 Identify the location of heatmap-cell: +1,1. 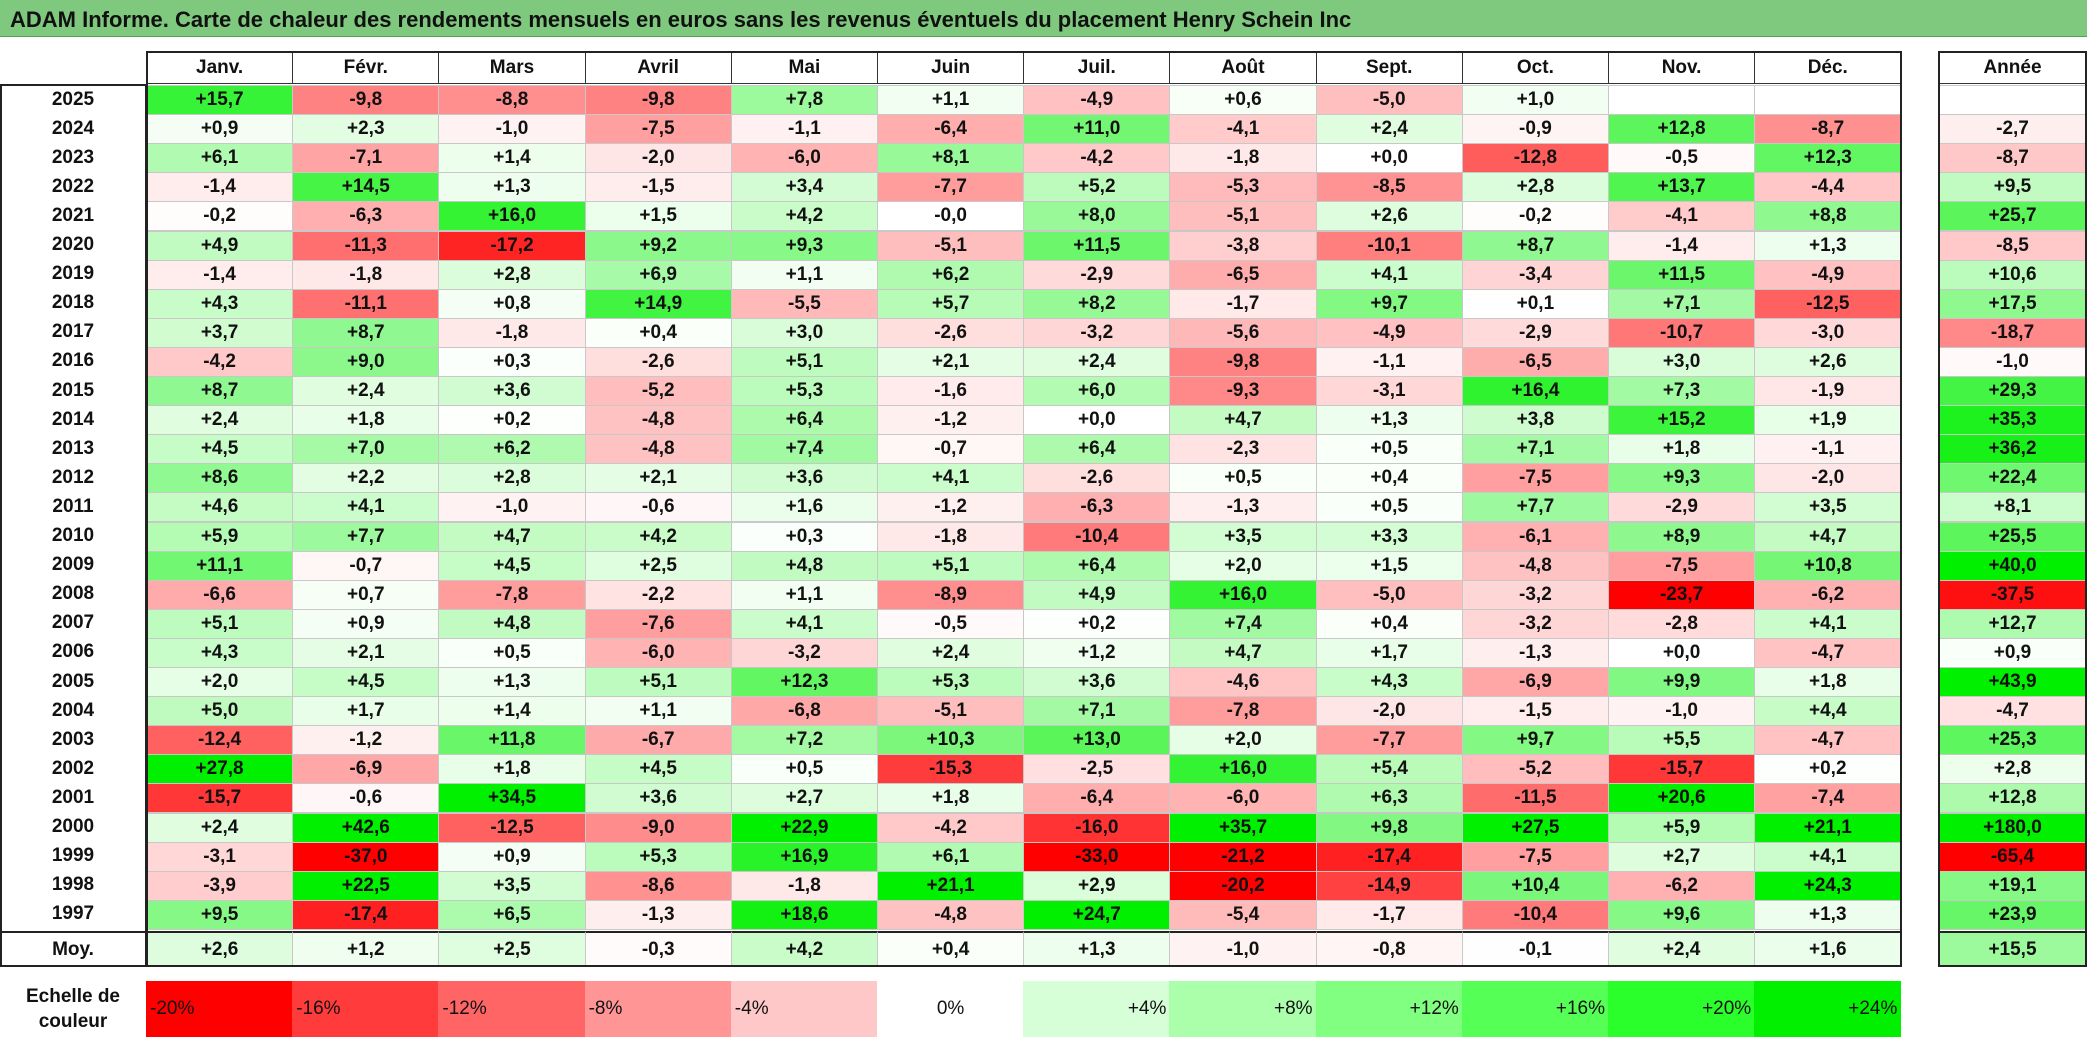
(951, 100).